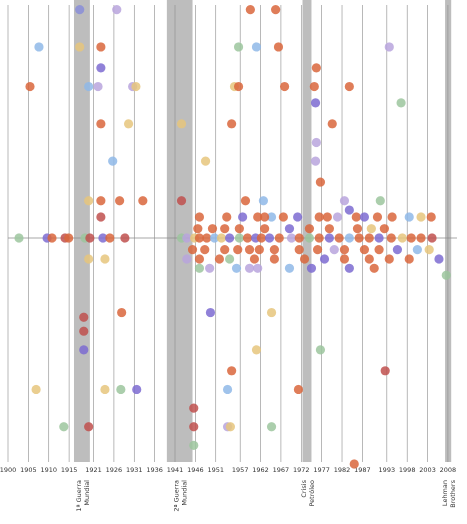  I want to click on event-label: Mundial, so click(87, 493).